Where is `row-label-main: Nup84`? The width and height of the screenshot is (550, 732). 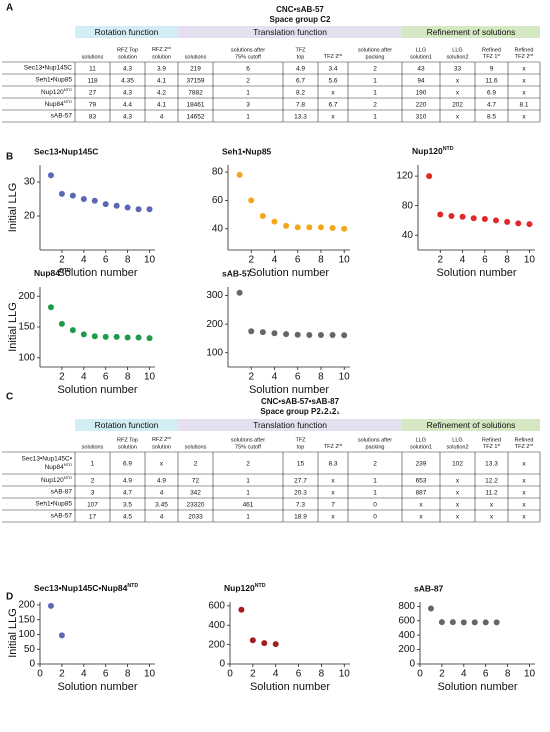 row-label-main: Nup84 is located at coordinates (55, 467).